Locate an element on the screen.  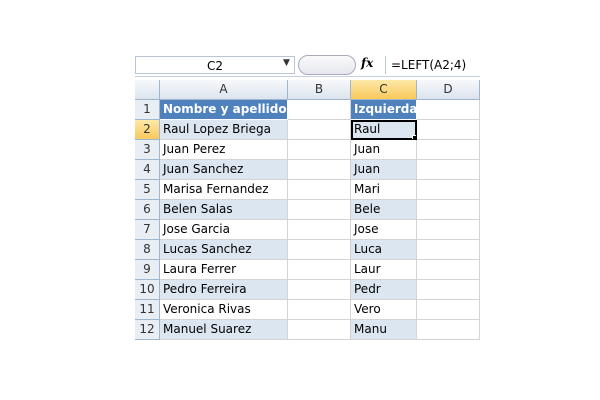
column-header-c: C is located at coordinates (384, 90).